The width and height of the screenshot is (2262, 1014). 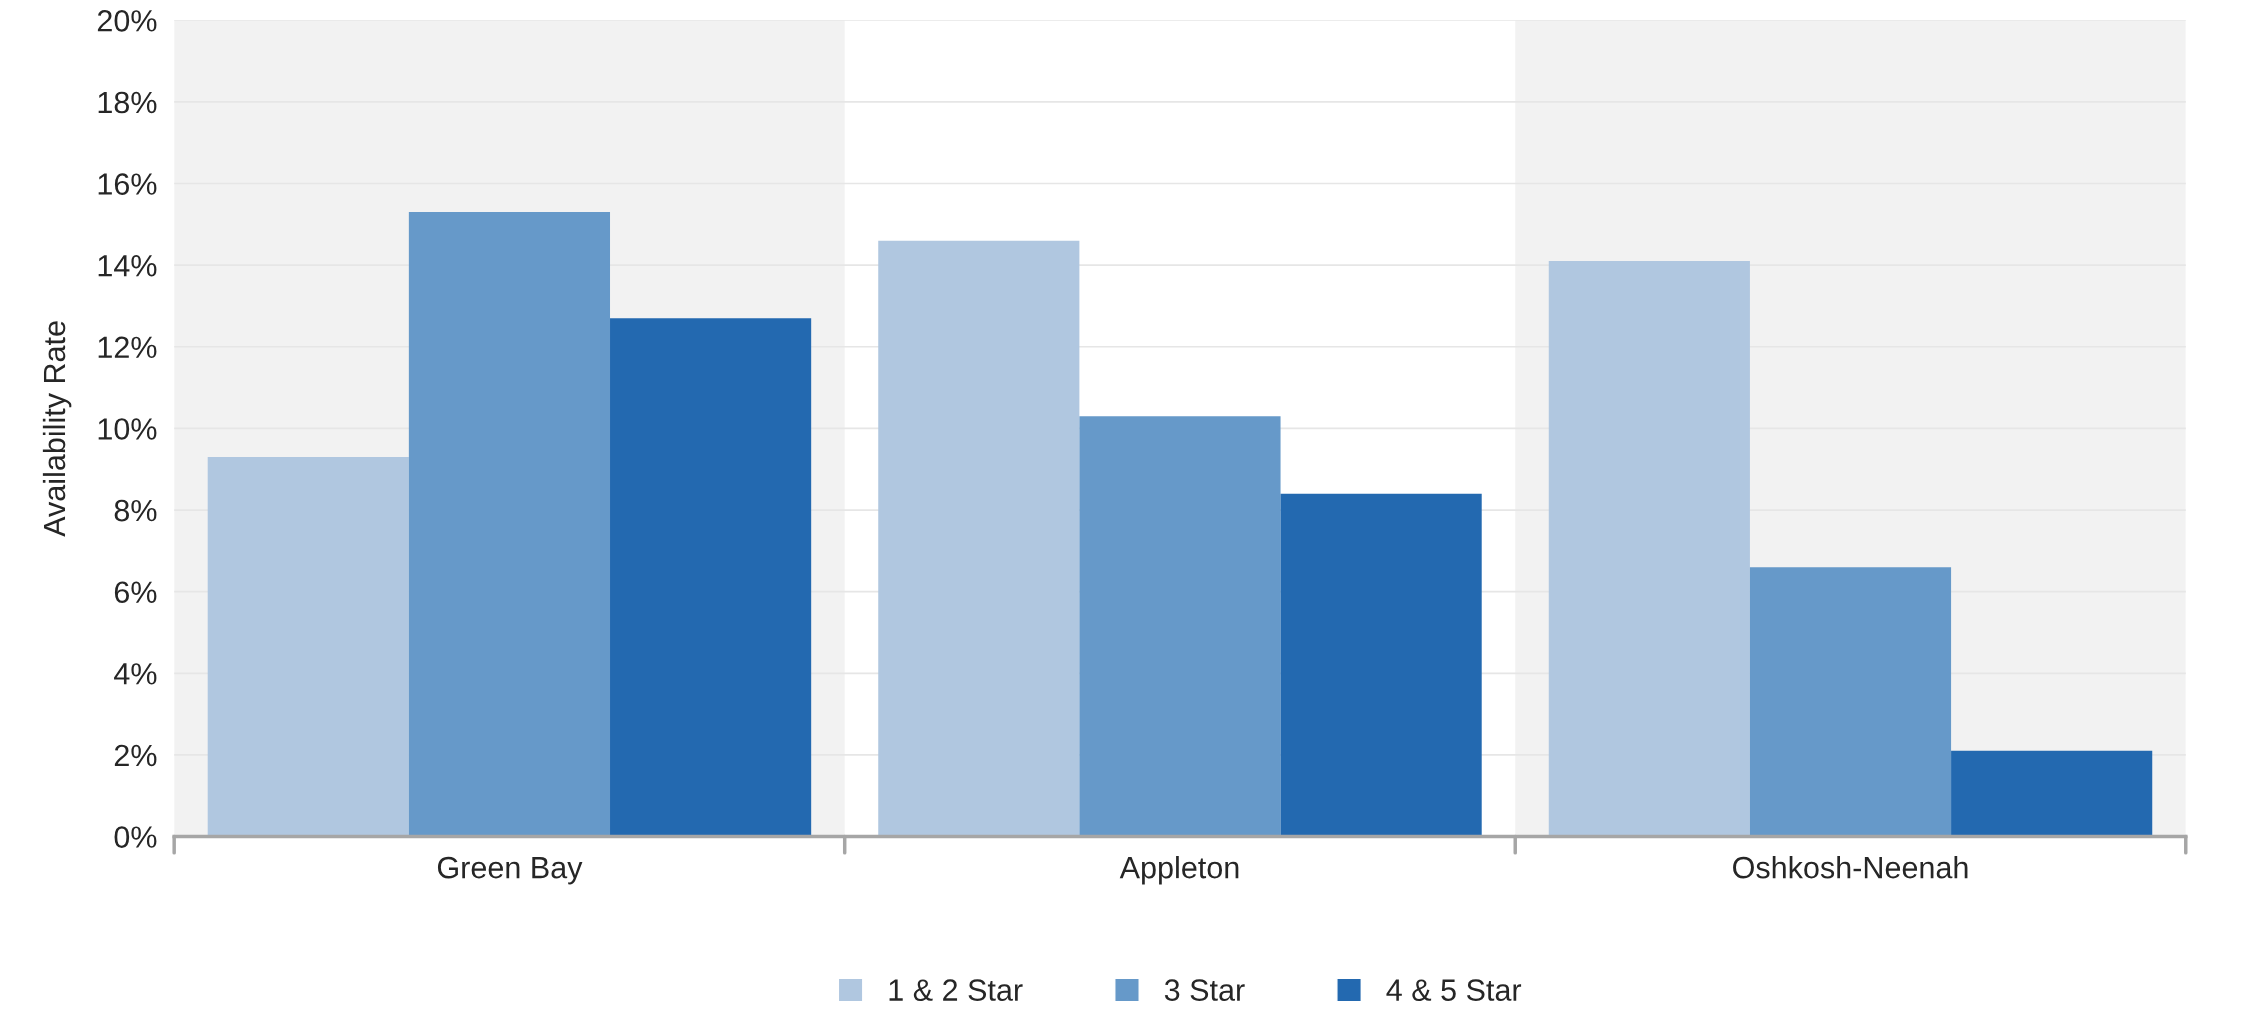 What do you see at coordinates (510, 870) in the screenshot?
I see `x-tick-label: Green Bay` at bounding box center [510, 870].